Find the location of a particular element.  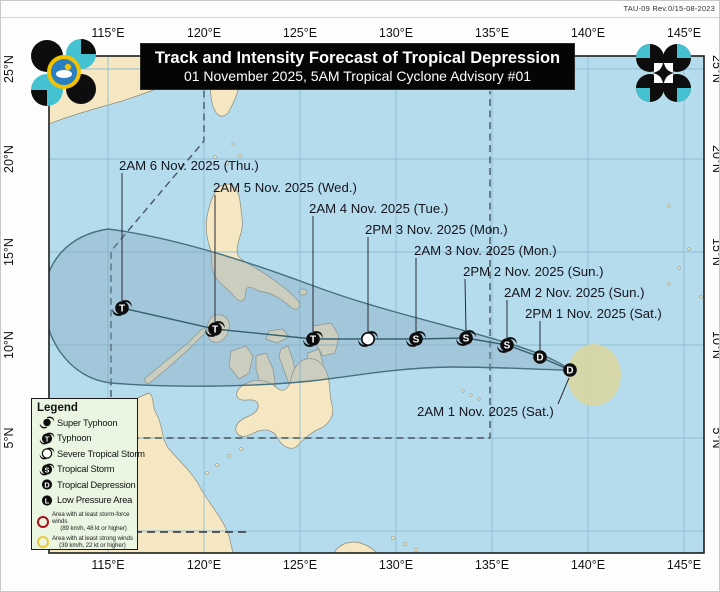

lon-label-top: 130°E is located at coordinates (396, 33).